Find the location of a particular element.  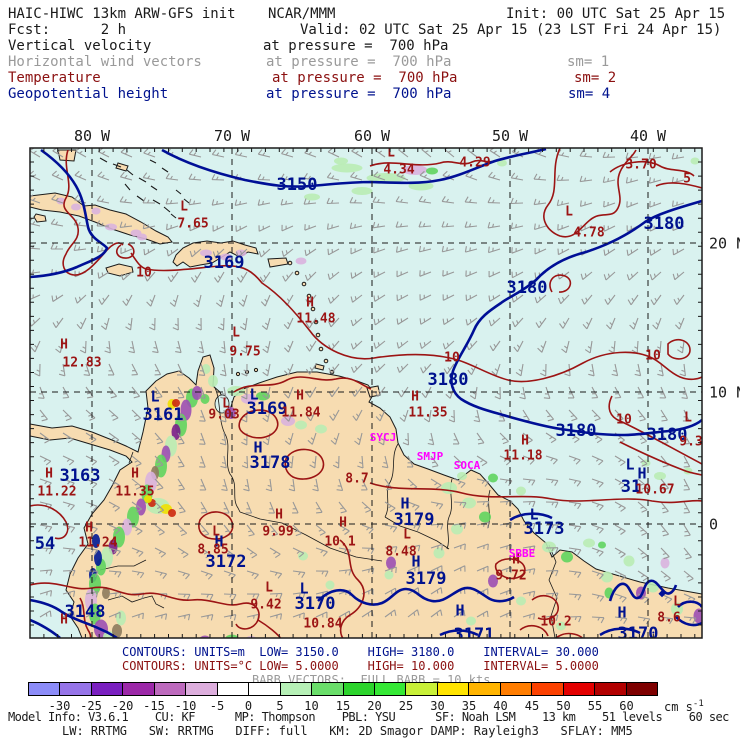

vertical-velocity-colorbar is located at coordinates (343, 689).